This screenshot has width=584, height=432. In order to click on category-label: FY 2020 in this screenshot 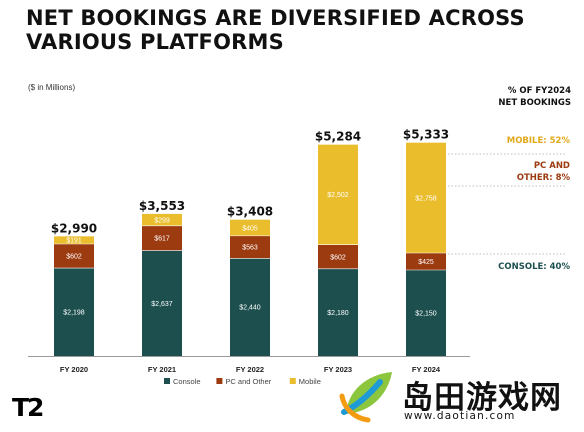, I will do `click(74, 369)`.